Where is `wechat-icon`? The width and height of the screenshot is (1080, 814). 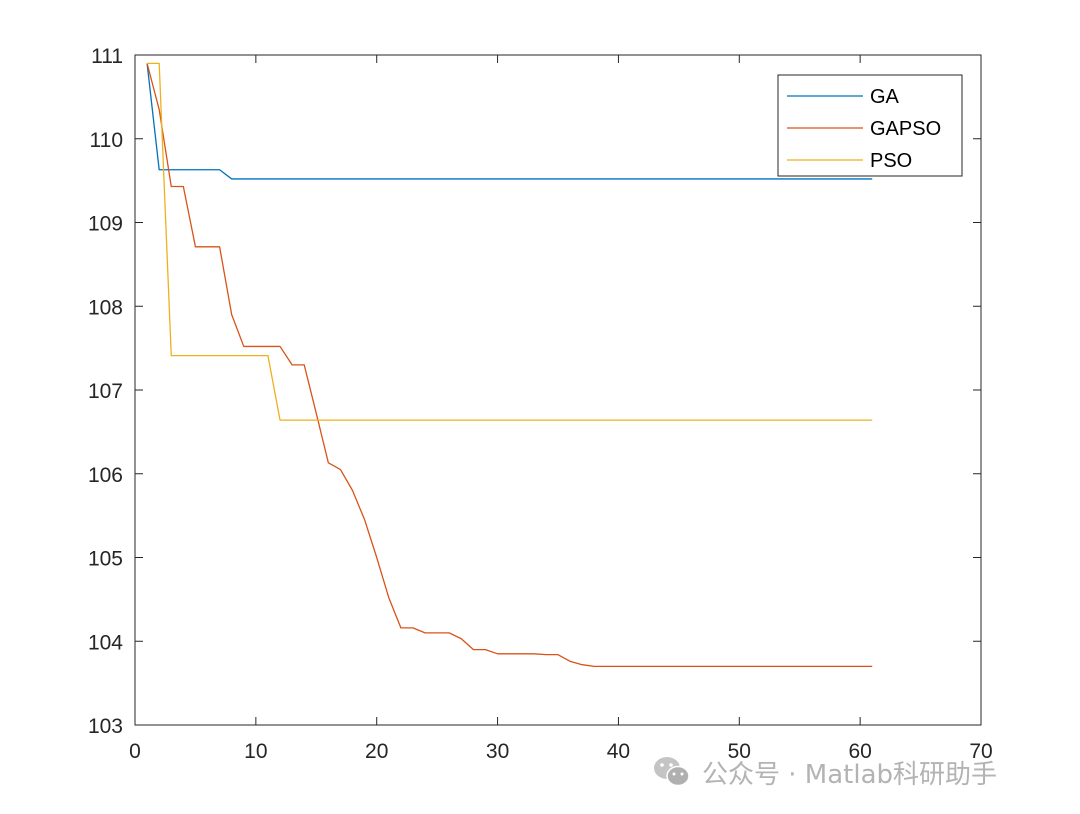
wechat-icon is located at coordinates (672, 772).